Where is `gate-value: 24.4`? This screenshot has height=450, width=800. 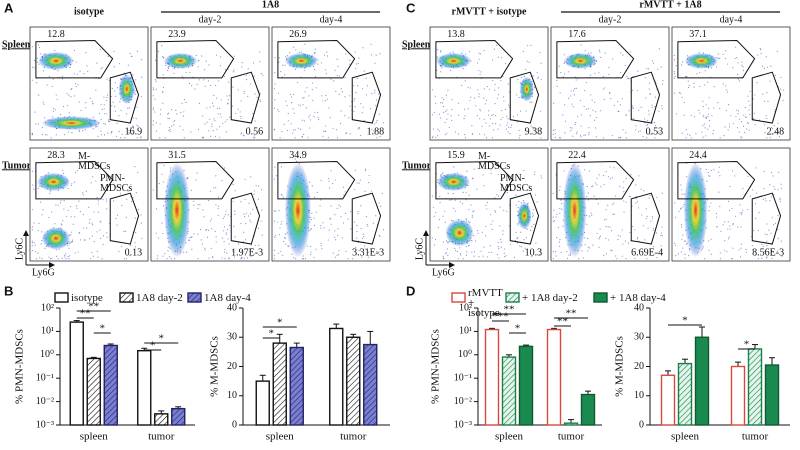
gate-value: 24.4 is located at coordinates (698, 155).